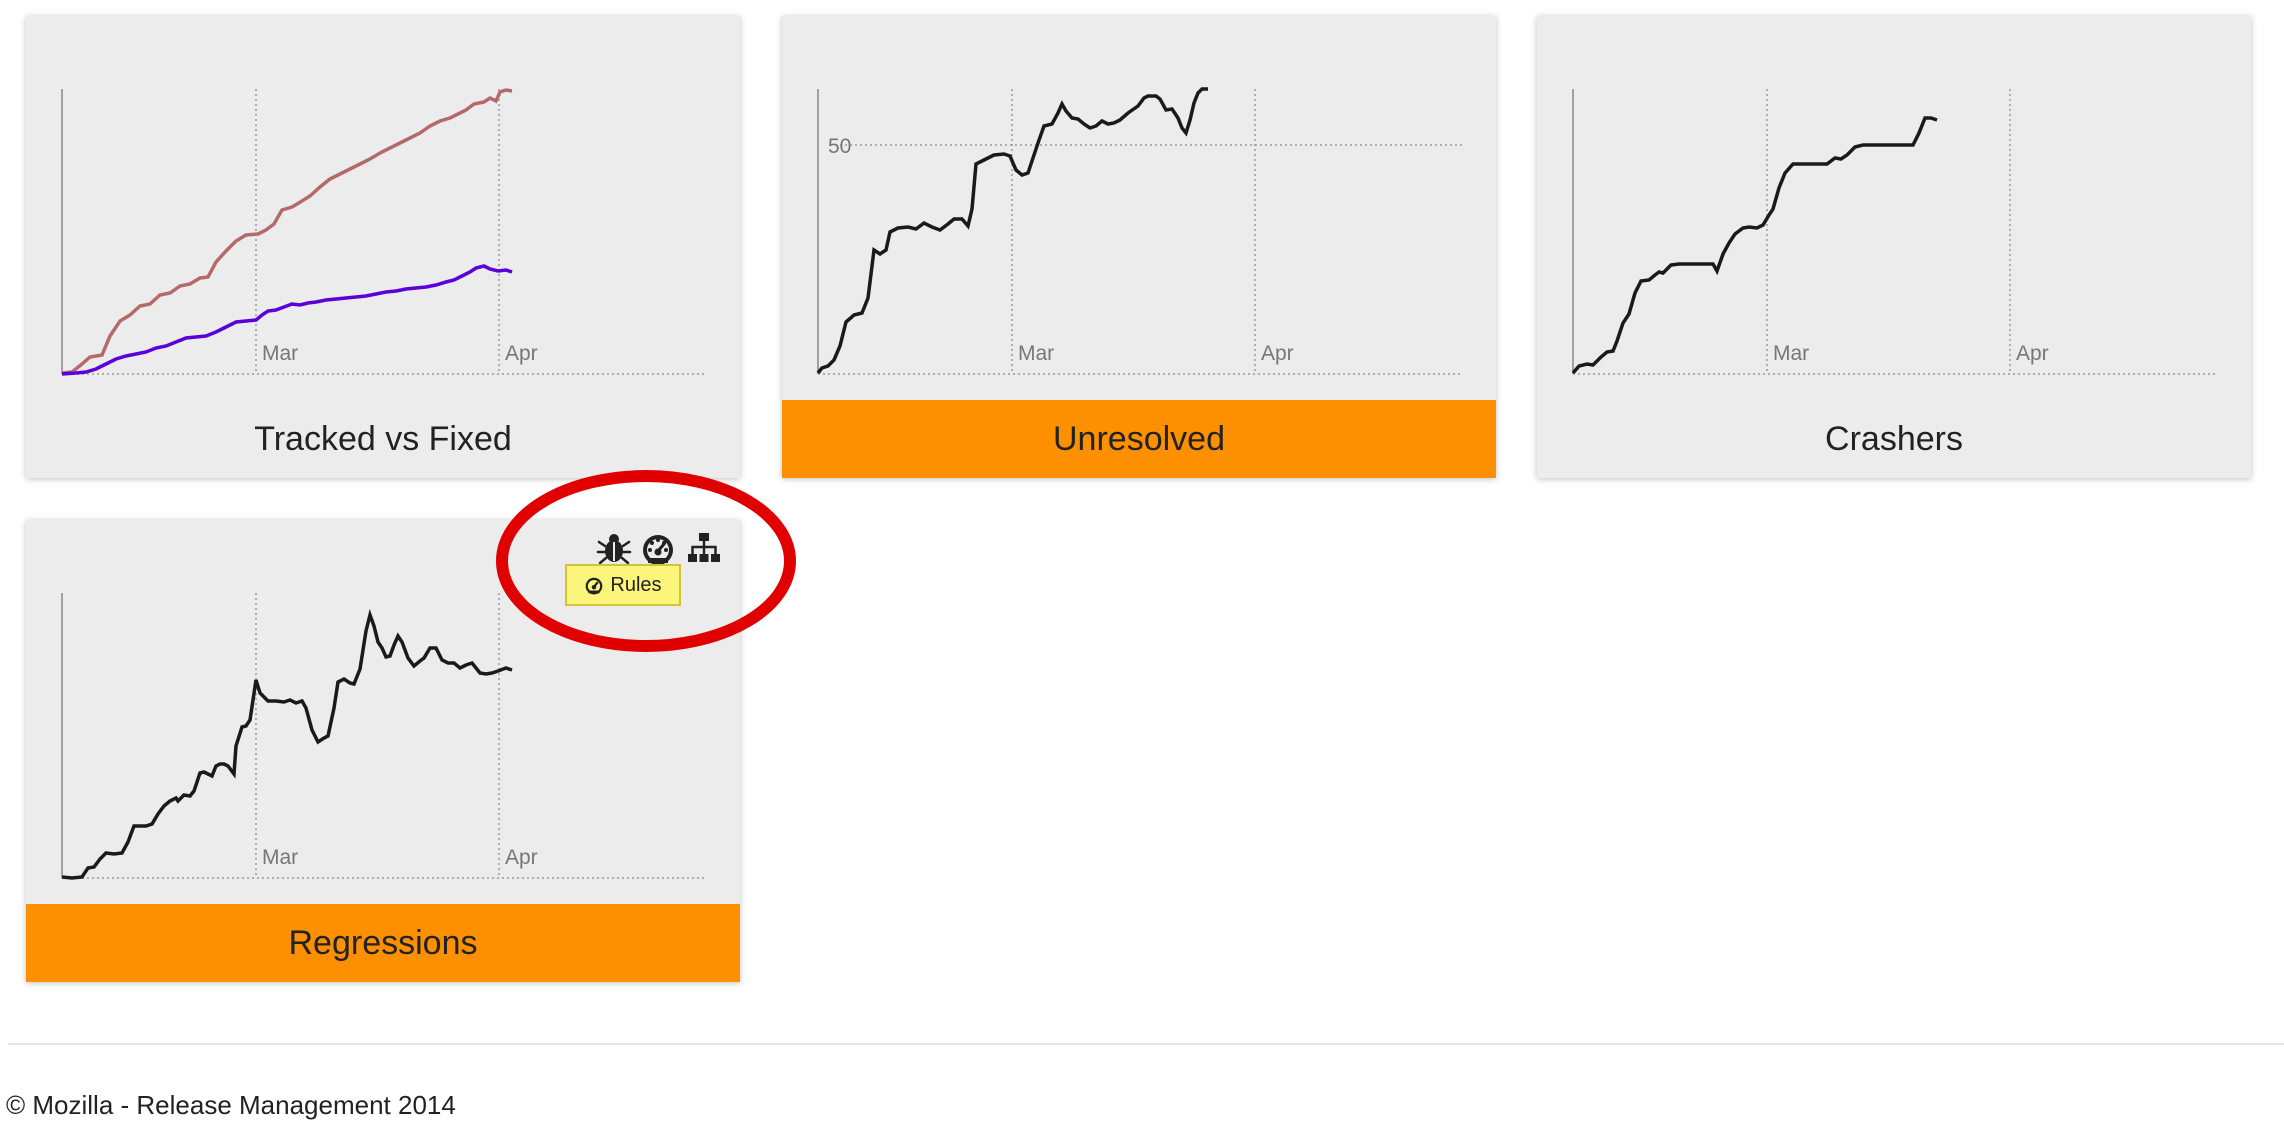  Describe the element at coordinates (636, 584) in the screenshot. I see `tooltip-label: Rules` at that location.